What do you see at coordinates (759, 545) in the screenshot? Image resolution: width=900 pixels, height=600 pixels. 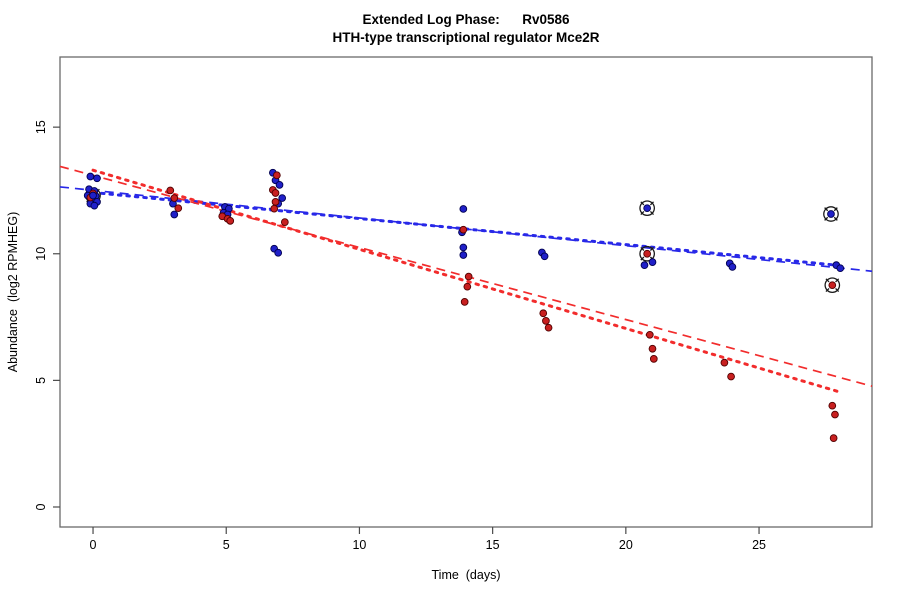 I see `x-tick-label: 25` at bounding box center [759, 545].